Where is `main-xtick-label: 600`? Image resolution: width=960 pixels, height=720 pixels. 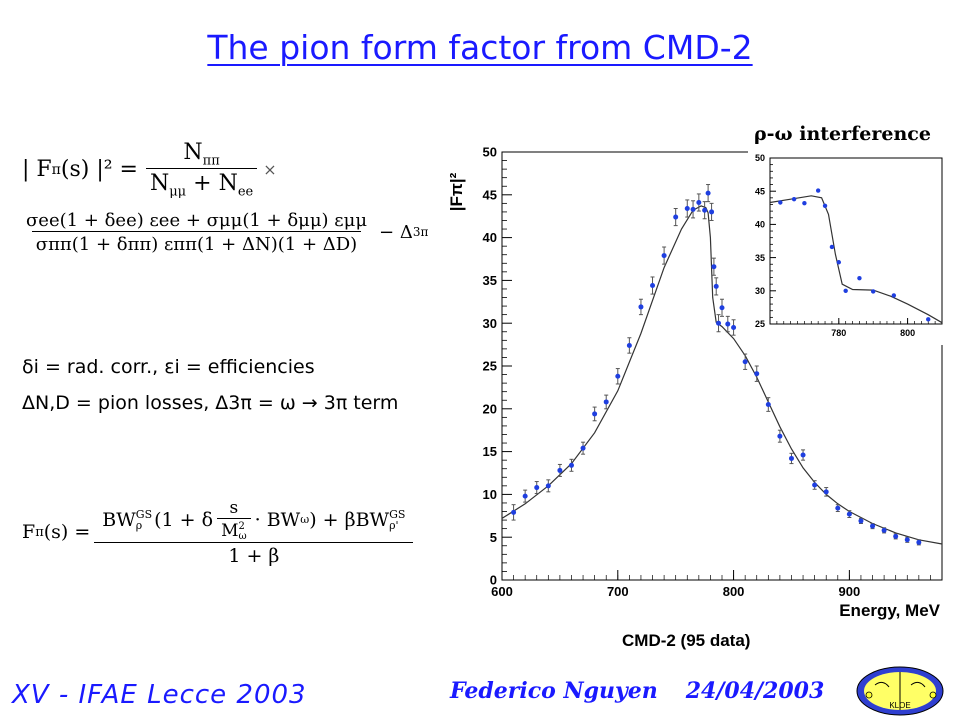
main-xtick-label: 600 is located at coordinates (502, 591).